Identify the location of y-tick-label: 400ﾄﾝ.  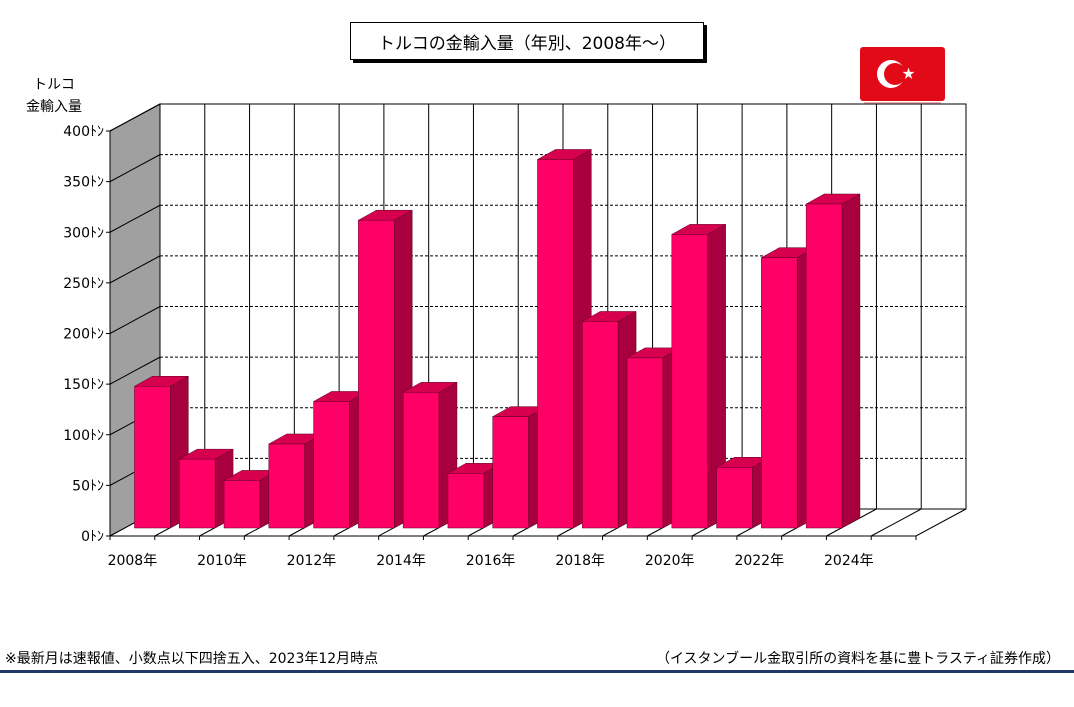
(83, 132).